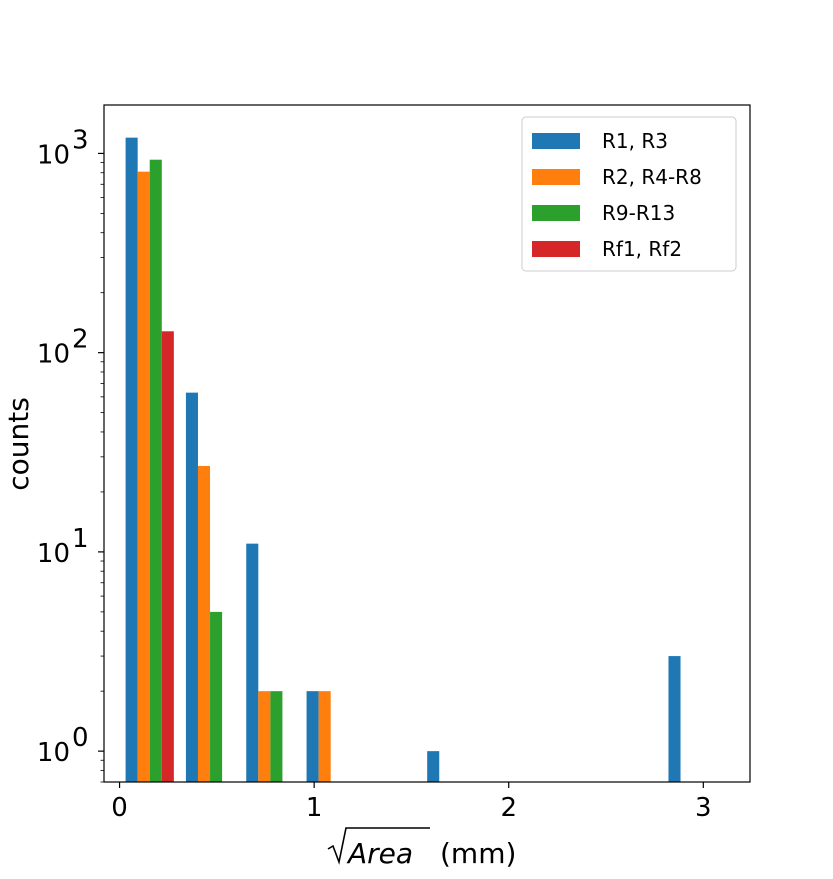 Image resolution: width=833 pixels, height=879 pixels. I want to click on y-tick-exponent: 1, so click(80, 539).